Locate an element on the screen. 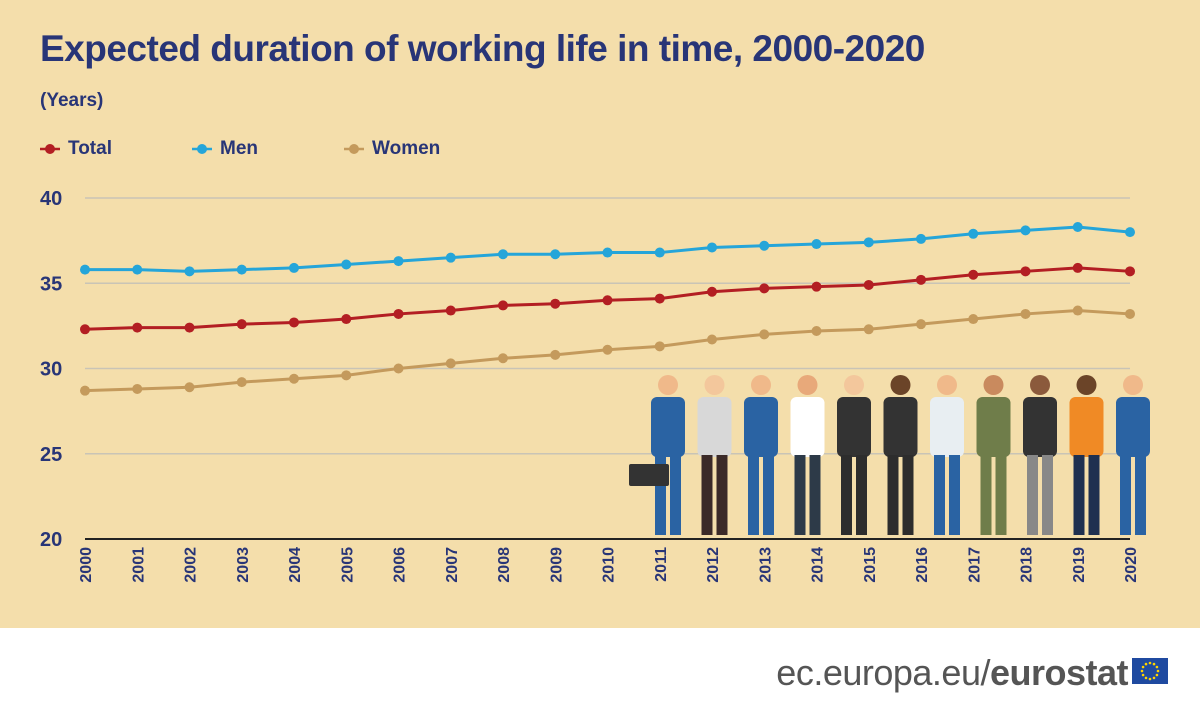 Image resolution: width=1200 pixels, height=715 pixels. x-tick-label: 2005 is located at coordinates (347, 565).